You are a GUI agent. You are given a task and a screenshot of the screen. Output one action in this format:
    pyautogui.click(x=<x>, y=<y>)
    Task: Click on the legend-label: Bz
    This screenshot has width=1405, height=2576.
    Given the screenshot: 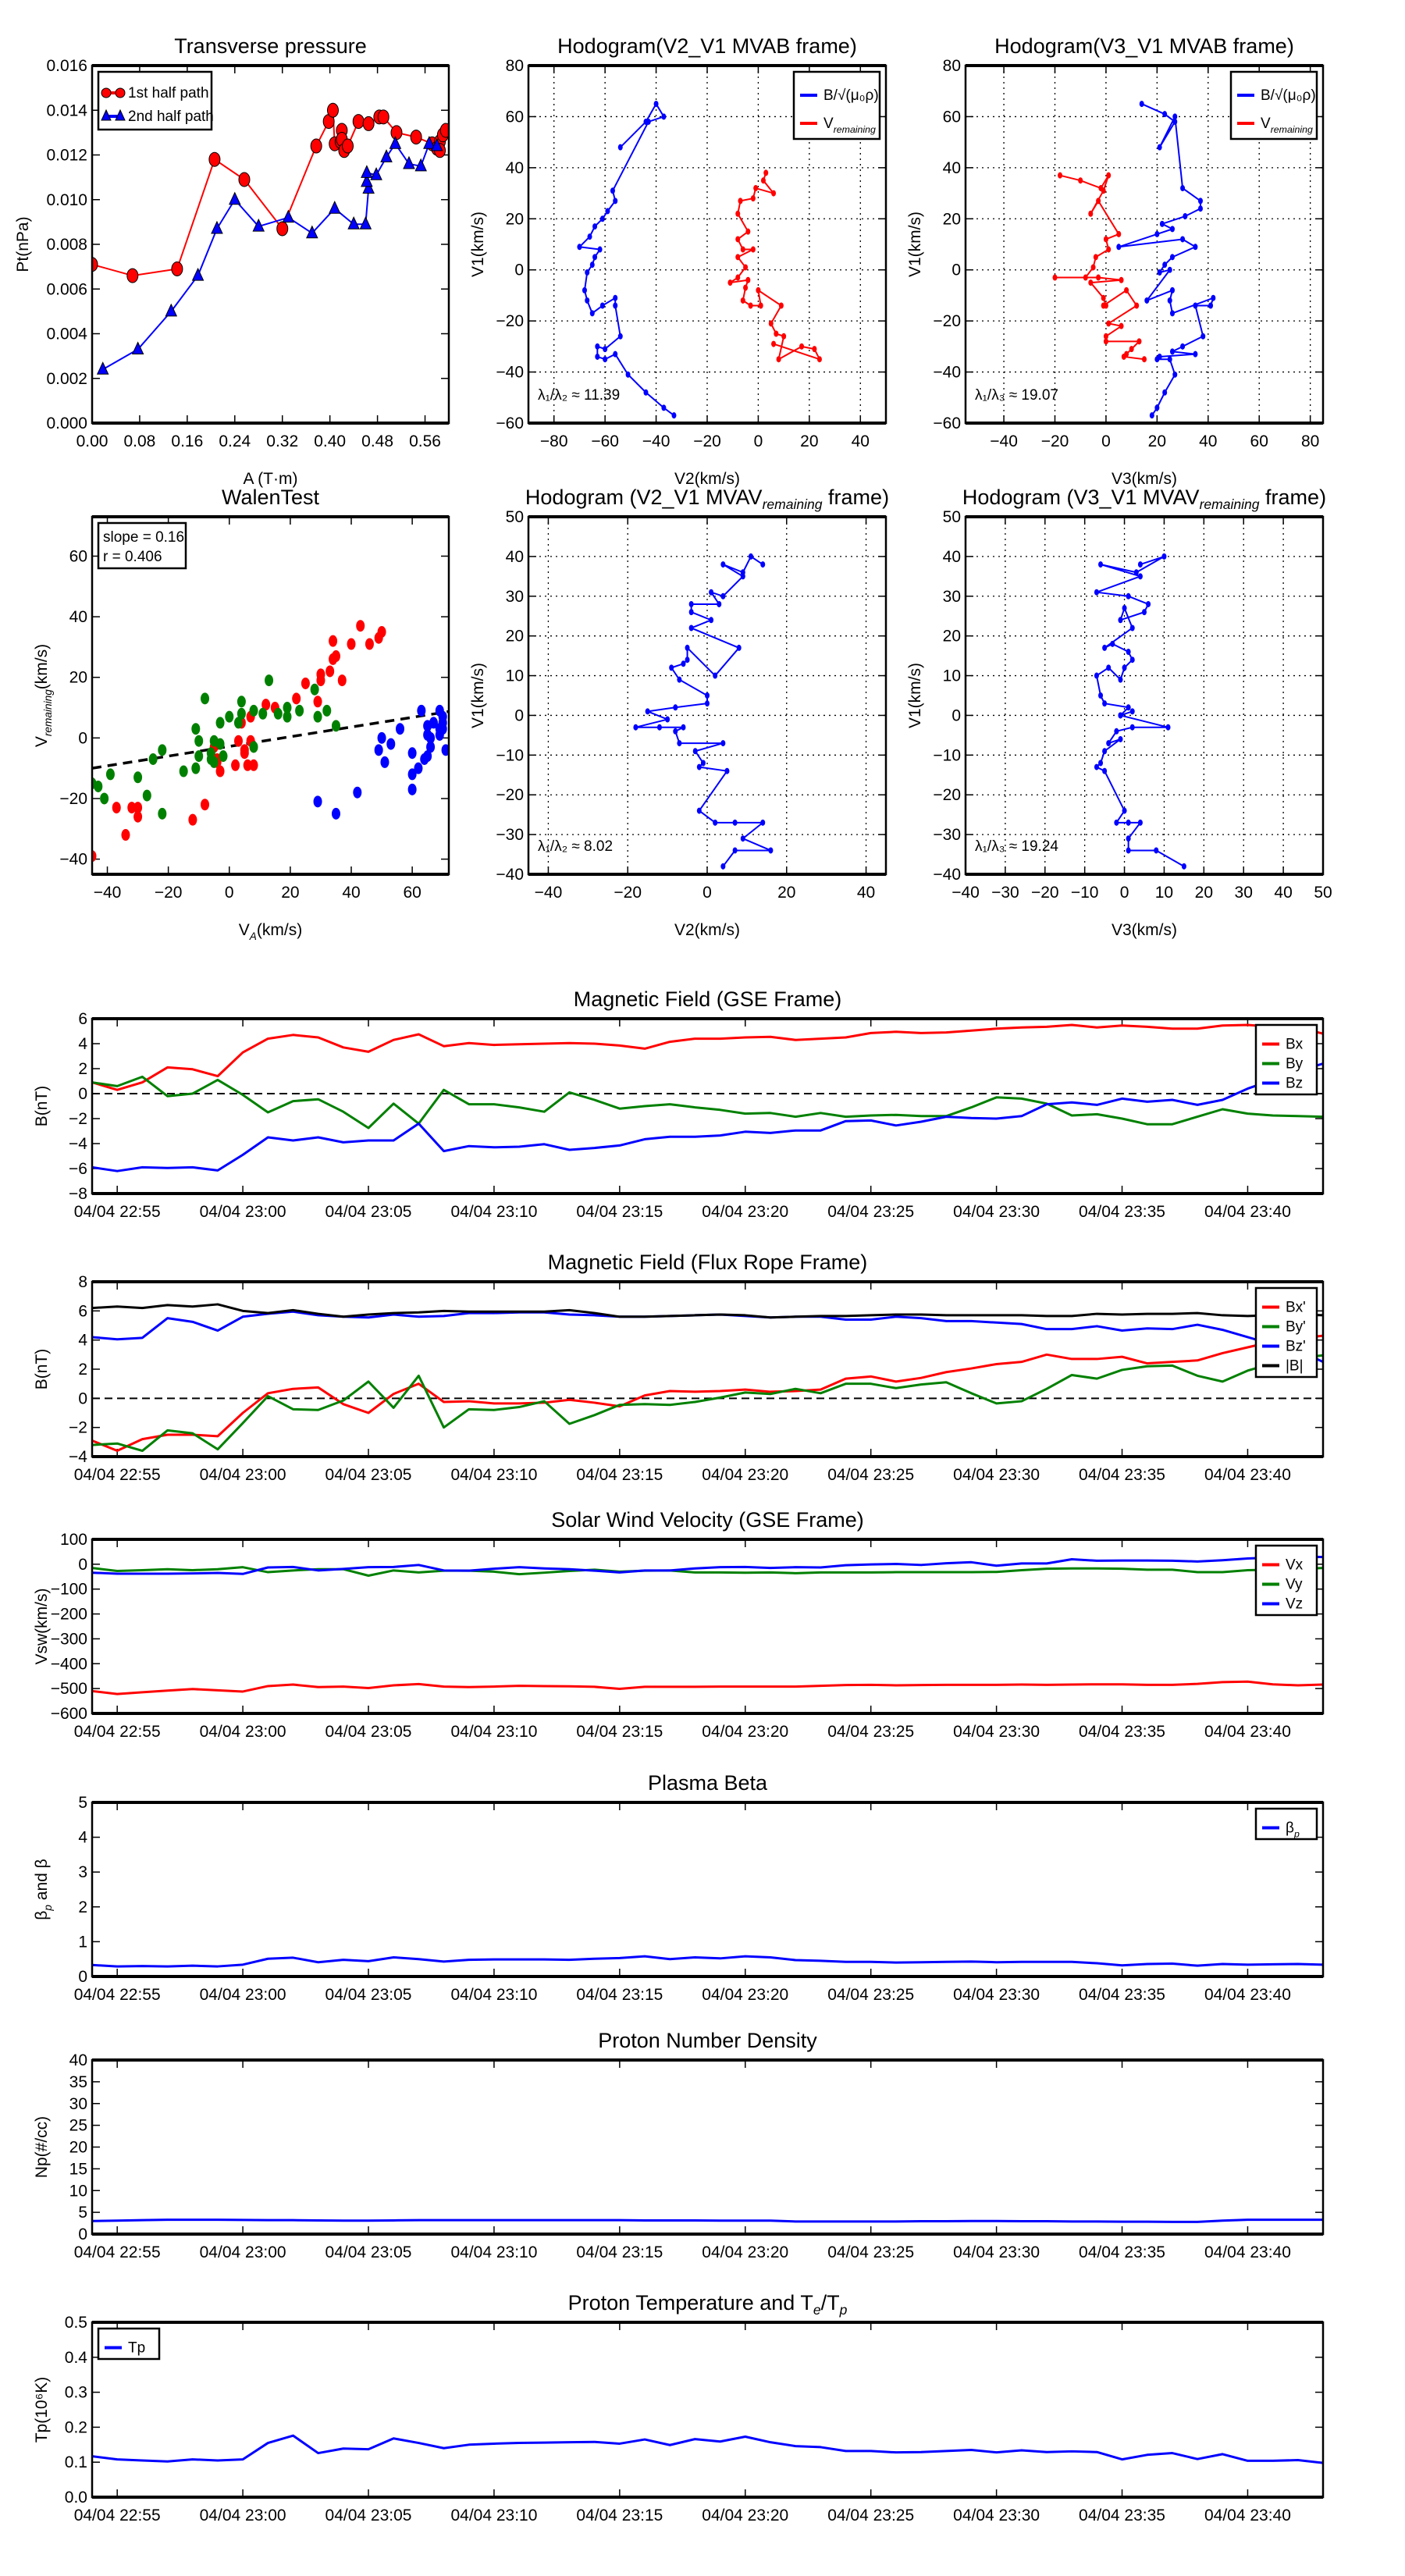 What is the action you would take?
    pyautogui.click(x=1294, y=1084)
    